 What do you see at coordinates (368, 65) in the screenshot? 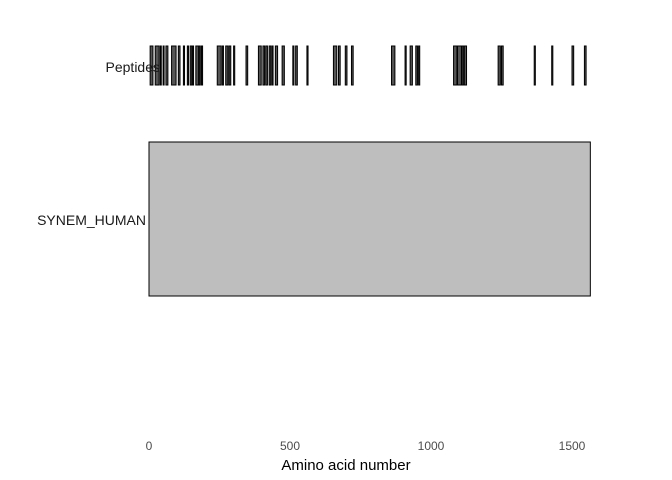
I see `peptide-track` at bounding box center [368, 65].